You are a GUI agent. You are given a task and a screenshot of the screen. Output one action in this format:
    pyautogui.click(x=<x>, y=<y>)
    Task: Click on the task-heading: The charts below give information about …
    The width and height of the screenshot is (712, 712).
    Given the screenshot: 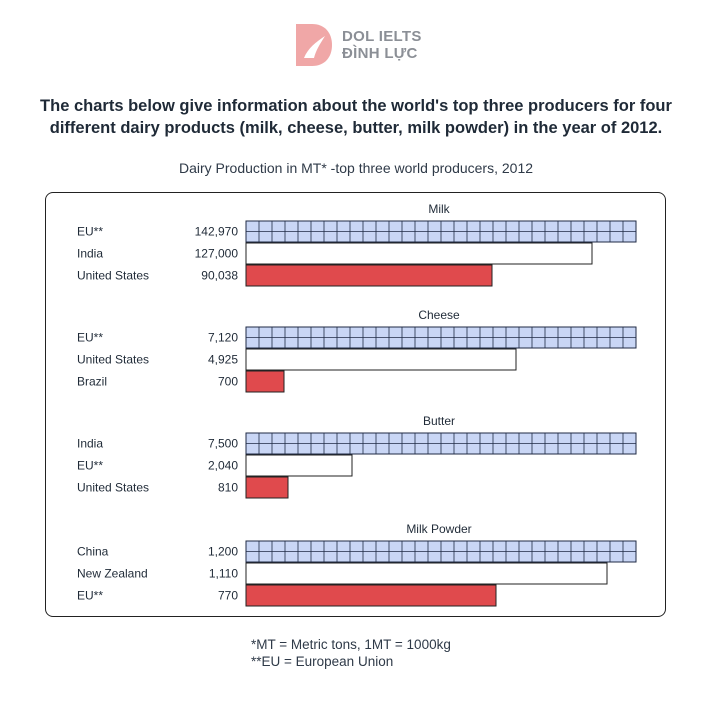 What is the action you would take?
    pyautogui.click(x=356, y=117)
    